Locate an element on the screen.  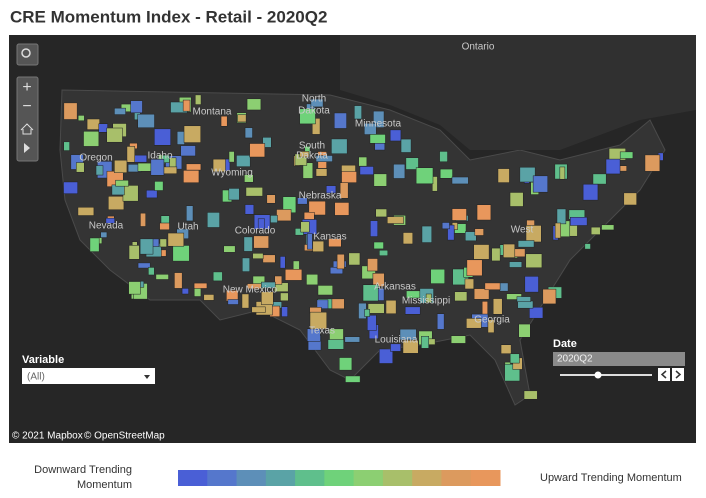
place-label: New Mexico is located at coordinates (250, 290).